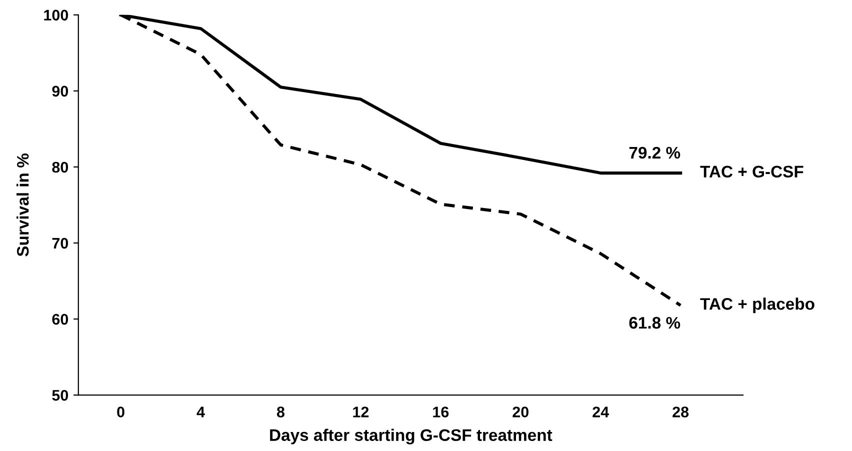  Describe the element at coordinates (280, 412) in the screenshot. I see `x-tick-label: 8` at that location.